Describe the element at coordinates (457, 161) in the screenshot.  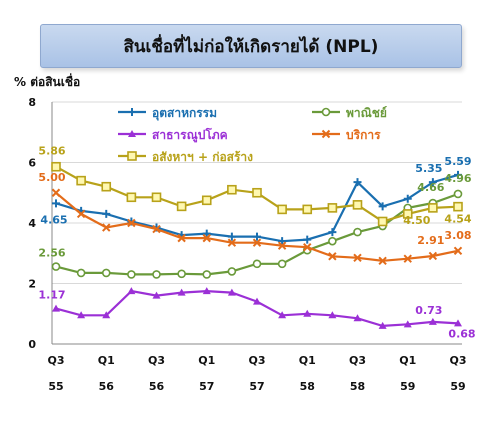
I see `data-label: 5.59` at that location.